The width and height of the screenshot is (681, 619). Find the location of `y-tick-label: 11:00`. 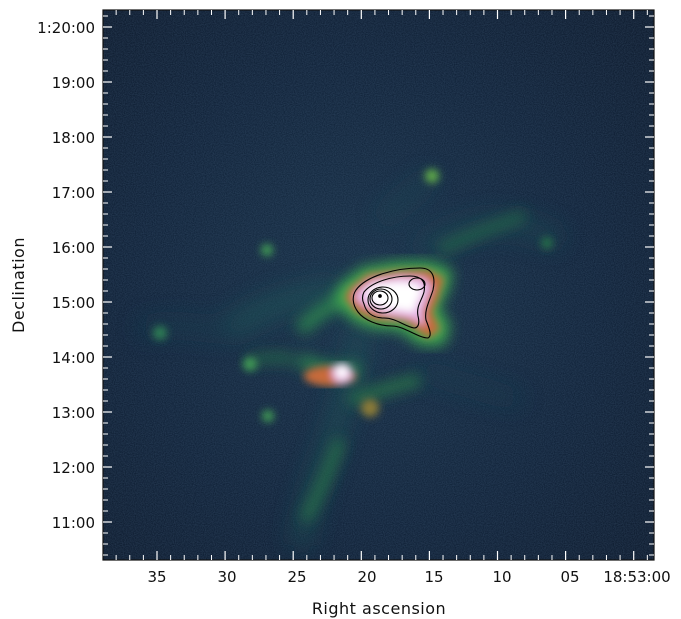

y-tick-label: 11:00 is located at coordinates (73, 523).